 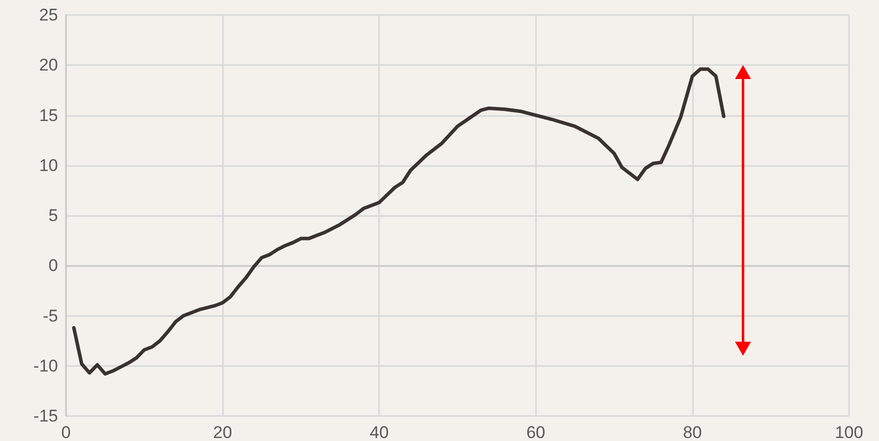 I want to click on y-tick-label: 25, so click(x=48, y=15).